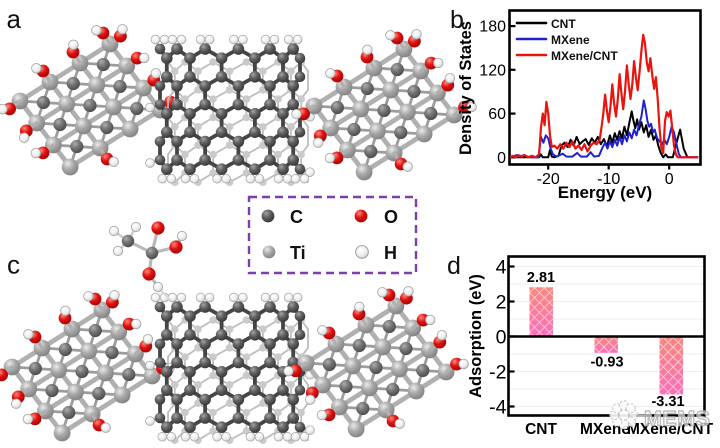  What do you see at coordinates (606, 363) in the screenshot?
I see `svg-text: -0.93` at bounding box center [606, 363].